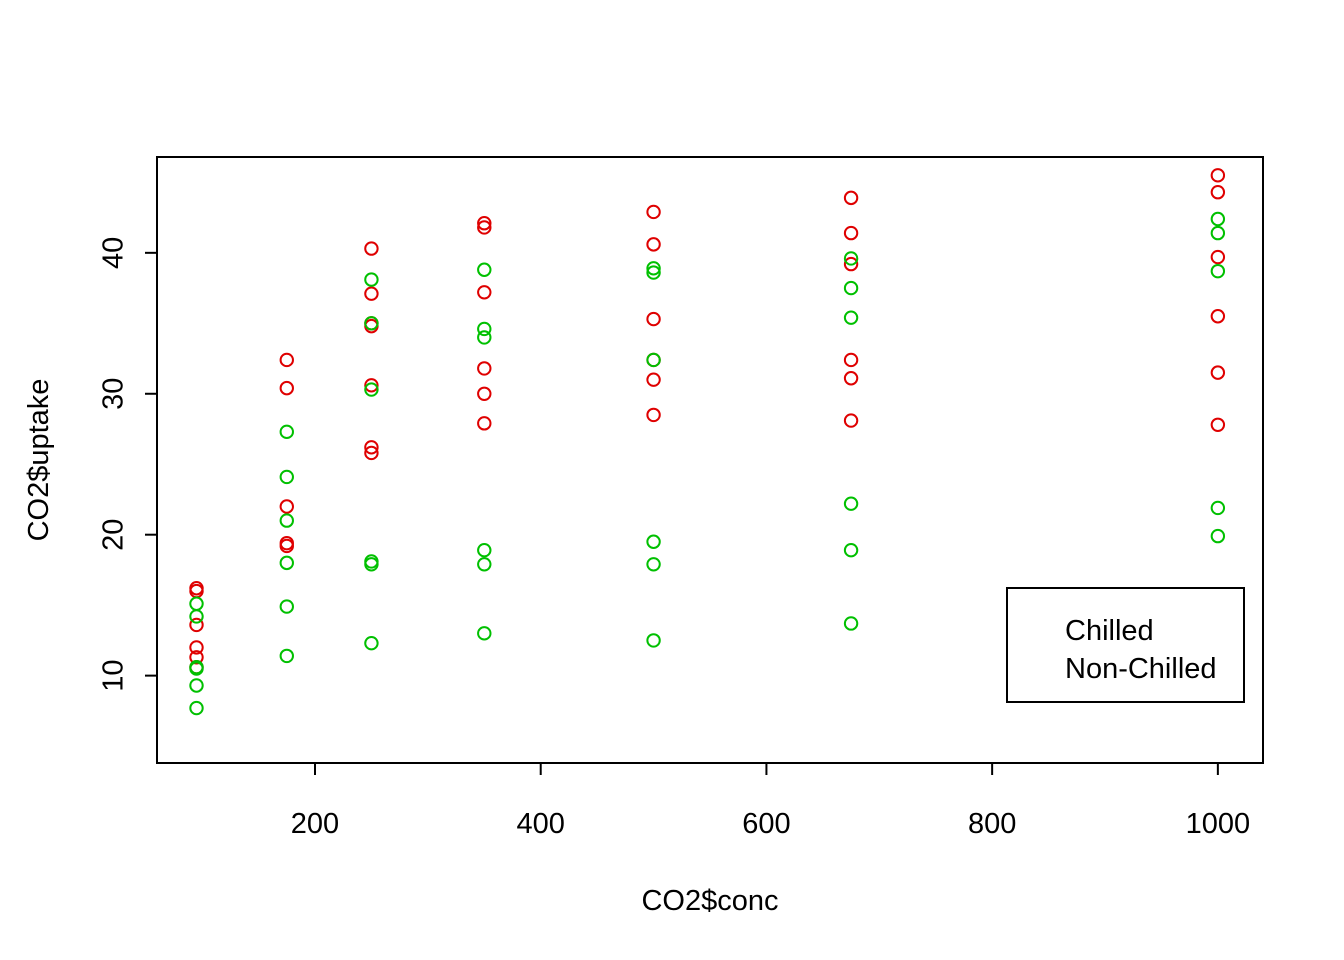  Describe the element at coordinates (114, 253) in the screenshot. I see `y-tick-label: 40` at that location.